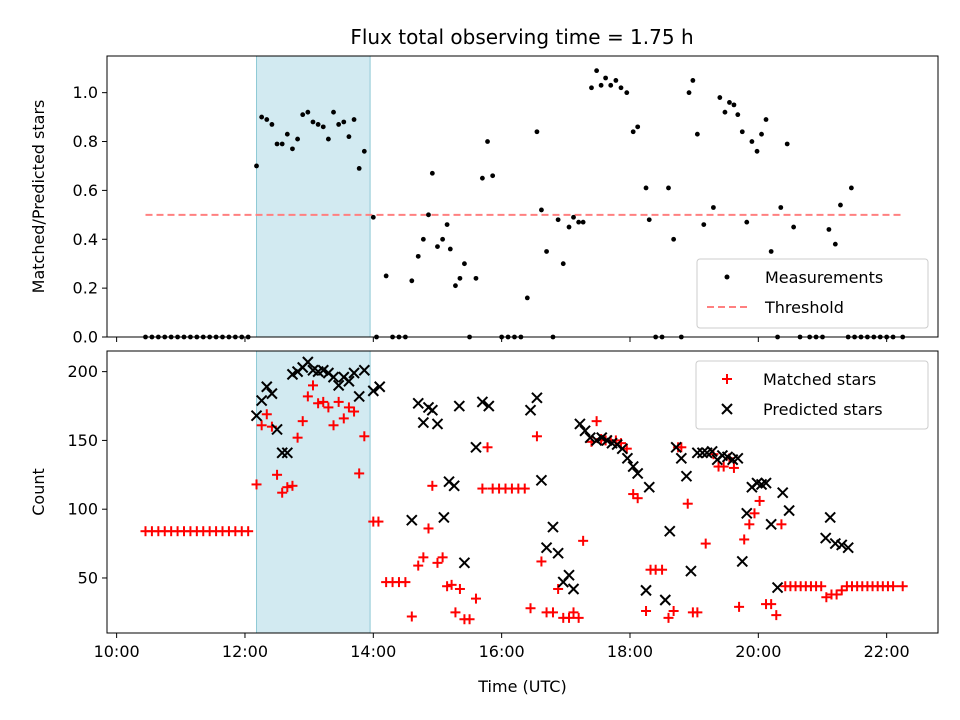  Describe the element at coordinates (85, 337) in the screenshot. I see `y-tick-label: 0.0` at that location.